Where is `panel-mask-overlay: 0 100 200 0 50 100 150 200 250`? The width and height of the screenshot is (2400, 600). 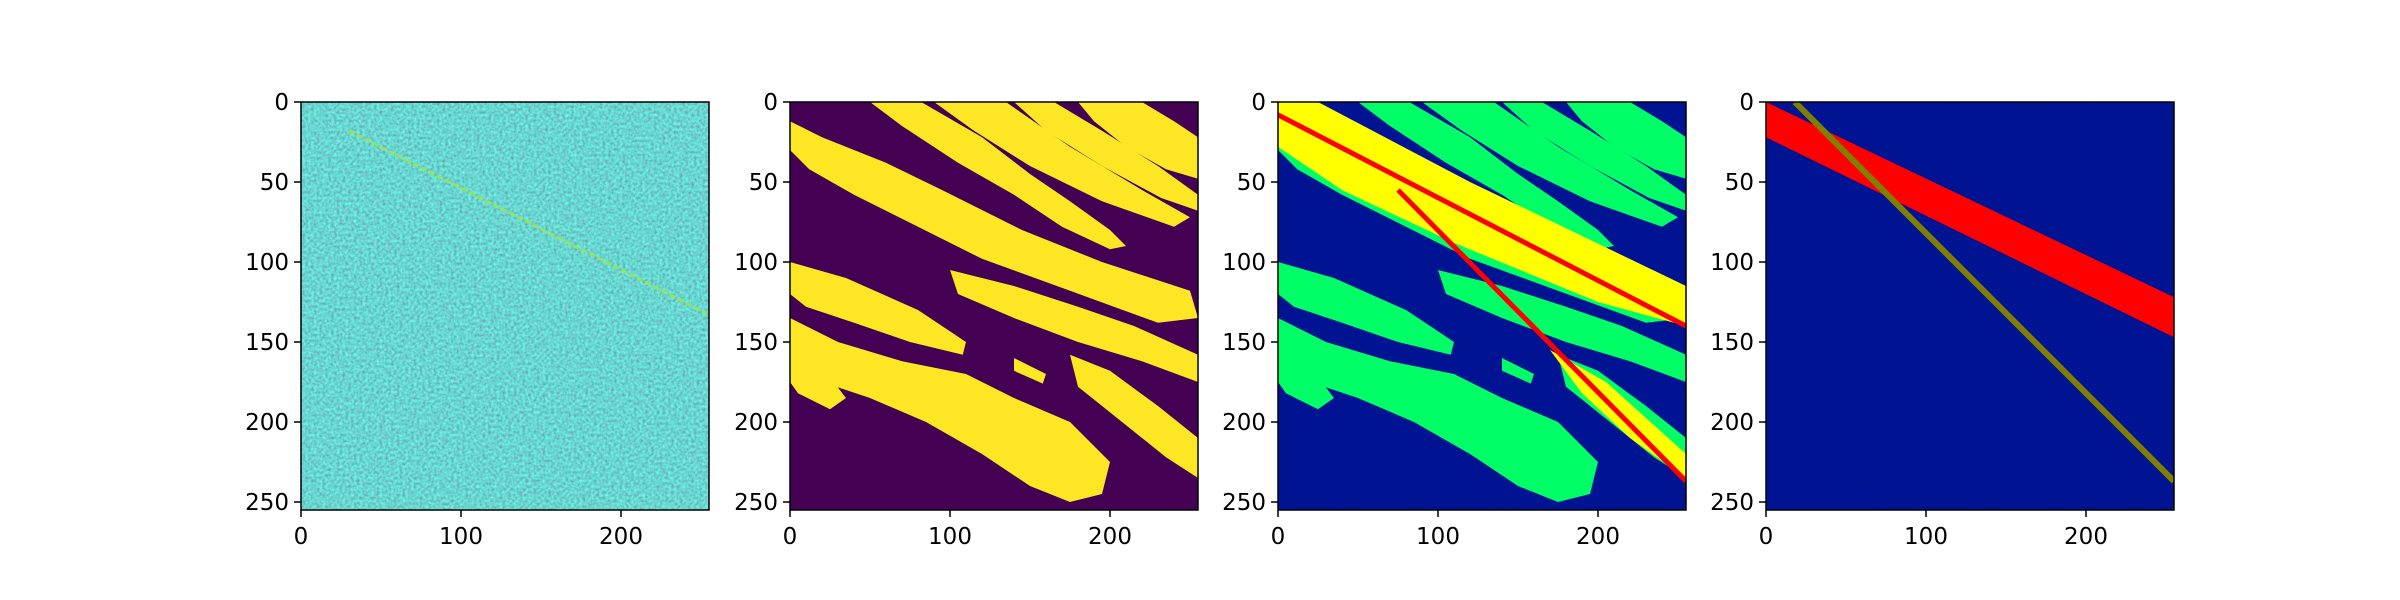 panel-mask-overlay: 0 100 200 0 50 100 150 200 250 is located at coordinates (1454, 320).